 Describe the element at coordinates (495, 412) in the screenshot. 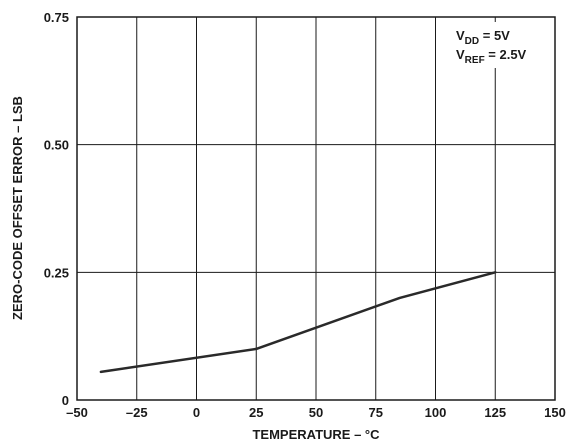

I see `x-tick-label: 125` at that location.